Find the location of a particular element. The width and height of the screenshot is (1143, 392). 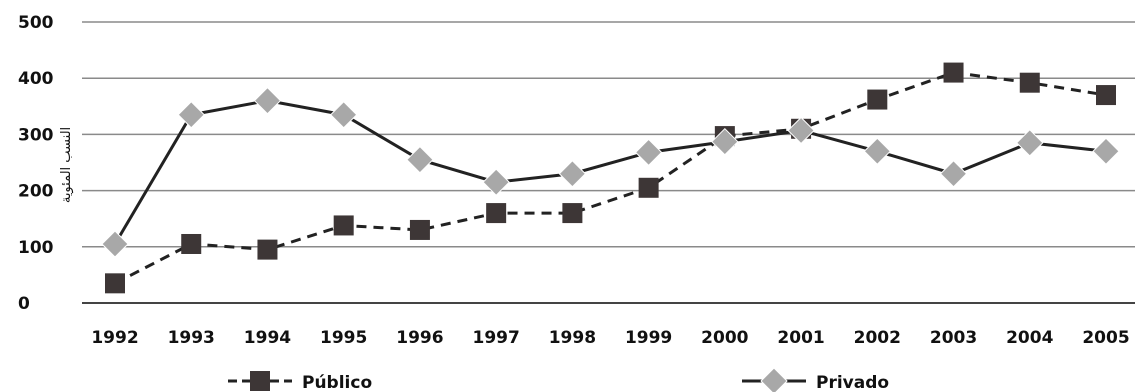

x-tick-label: 2001 is located at coordinates (800, 338).